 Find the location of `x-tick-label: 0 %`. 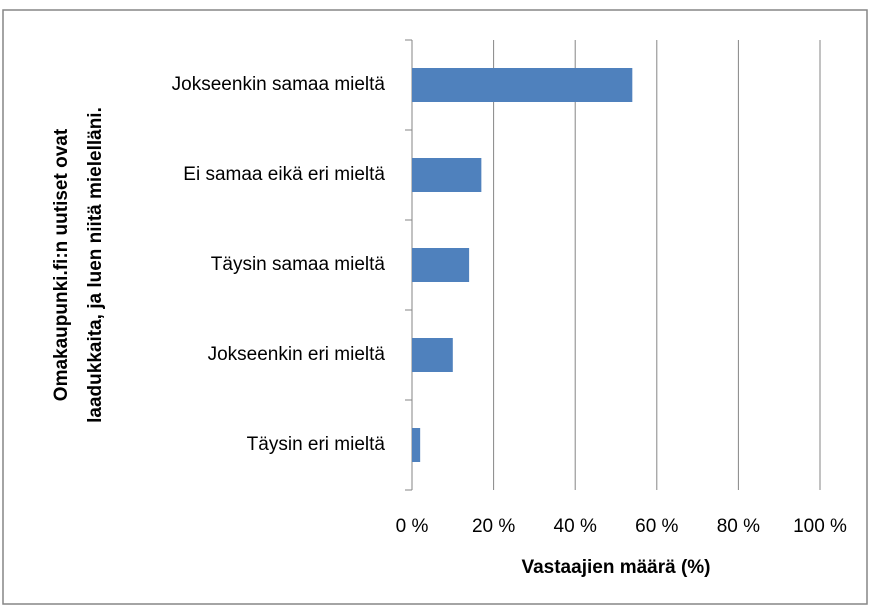

x-tick-label: 0 % is located at coordinates (412, 526).